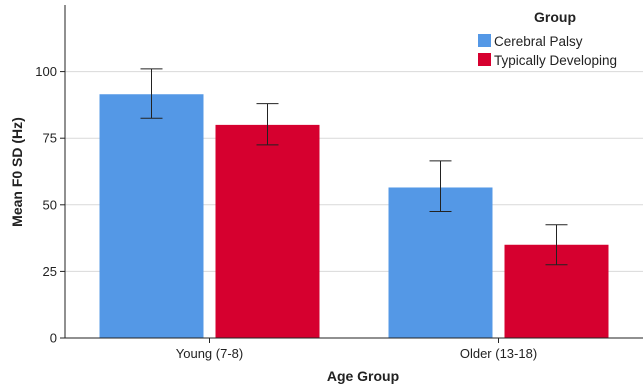 This screenshot has height=390, width=643. I want to click on x-tick-label-2: Older (13-18), so click(498, 353).